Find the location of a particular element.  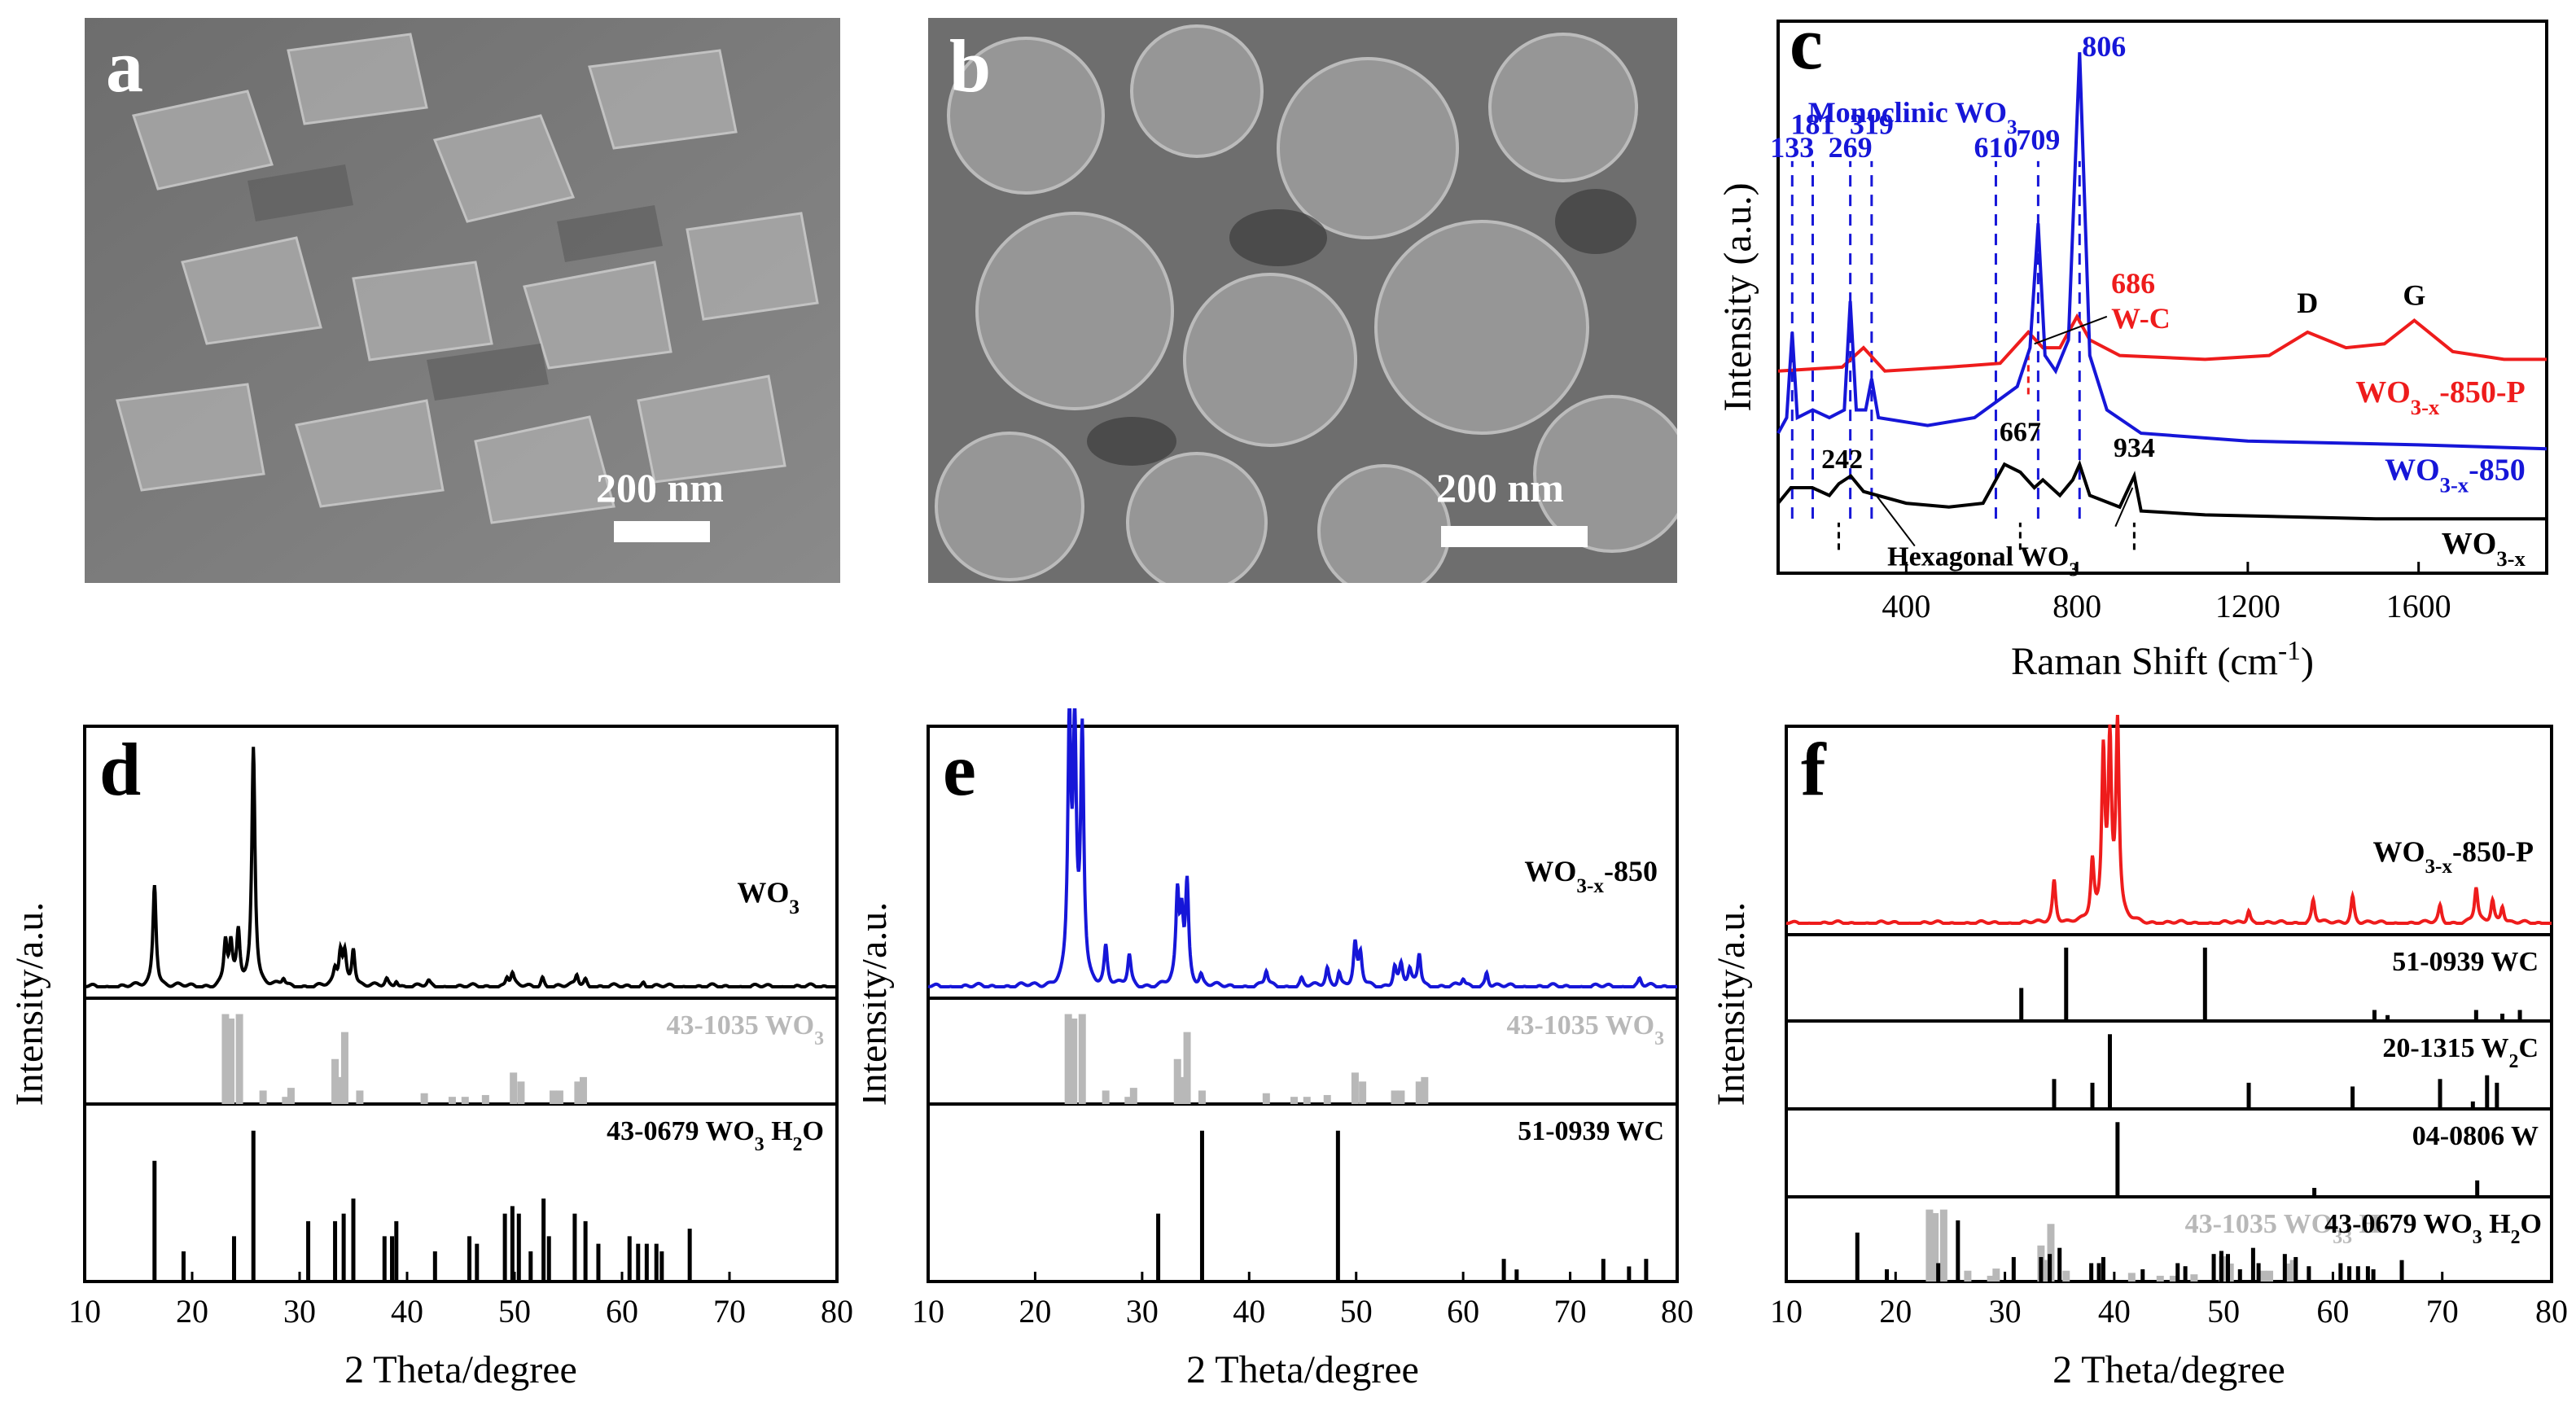

peak-label: 133 is located at coordinates (1792, 147).